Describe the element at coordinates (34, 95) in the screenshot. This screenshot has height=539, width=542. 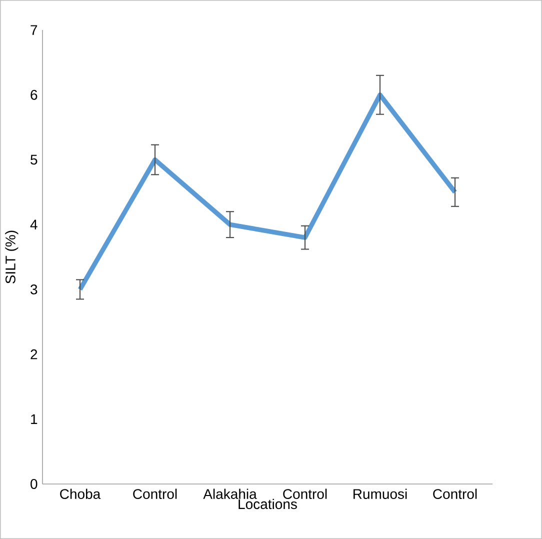
I see `y-tick-label: 6` at that location.